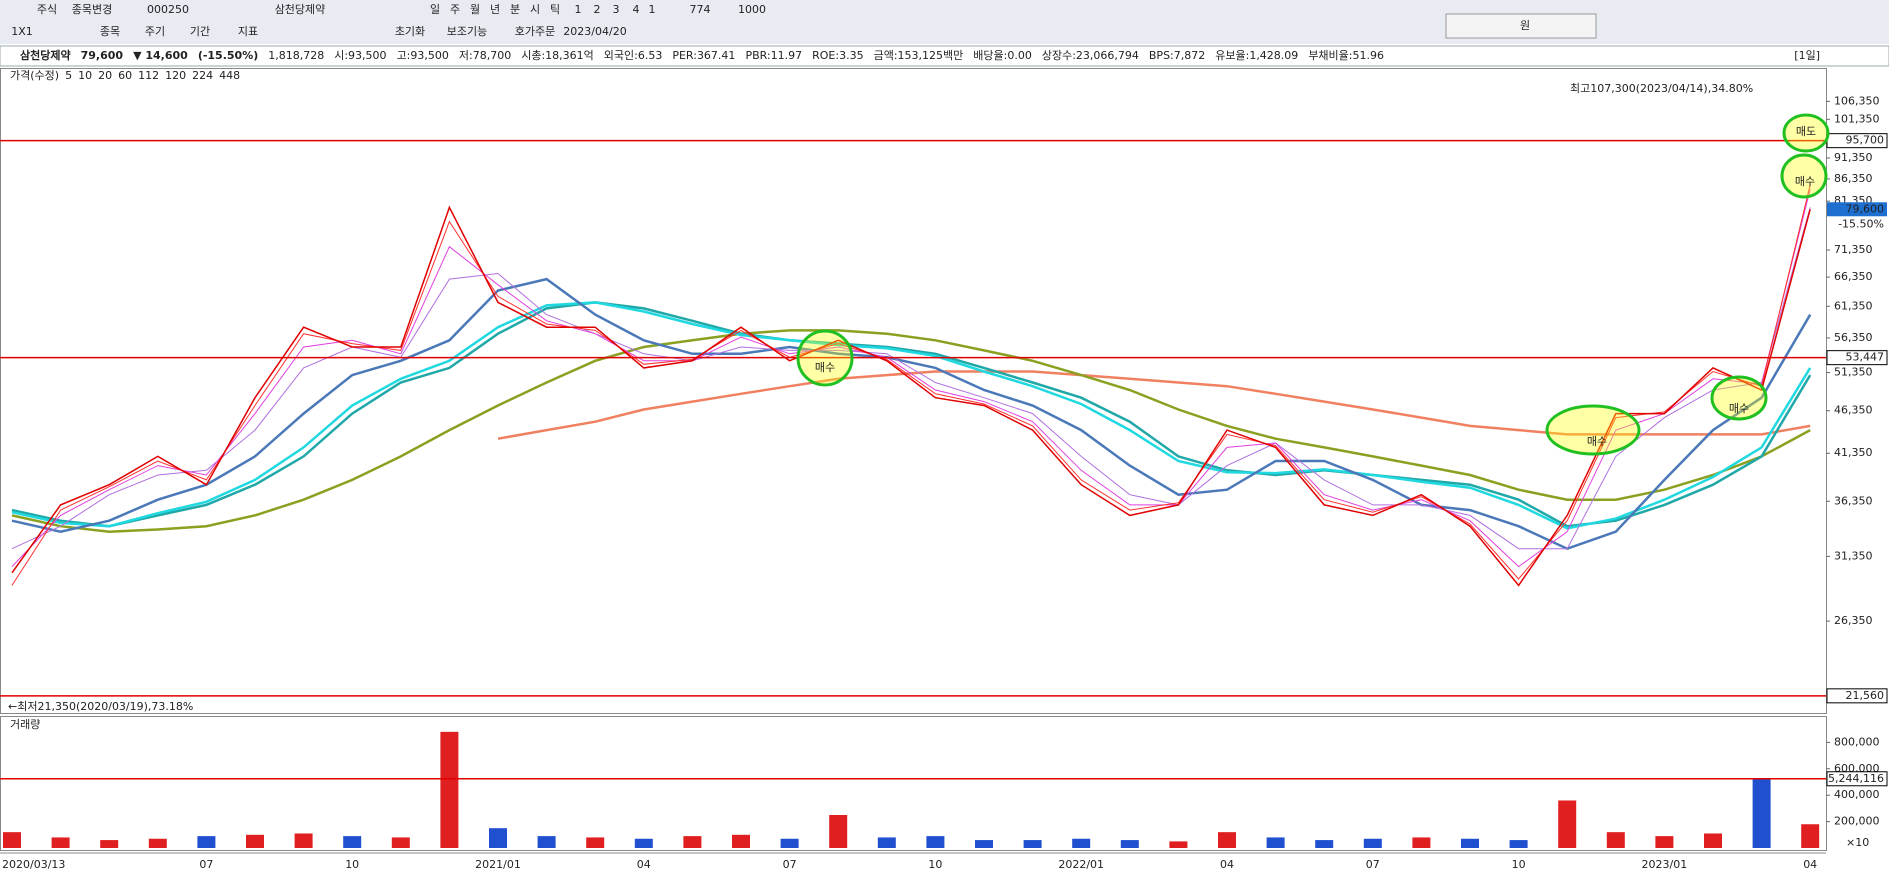  I want to click on toolbar-item: 삼천당제약, so click(300, 9).